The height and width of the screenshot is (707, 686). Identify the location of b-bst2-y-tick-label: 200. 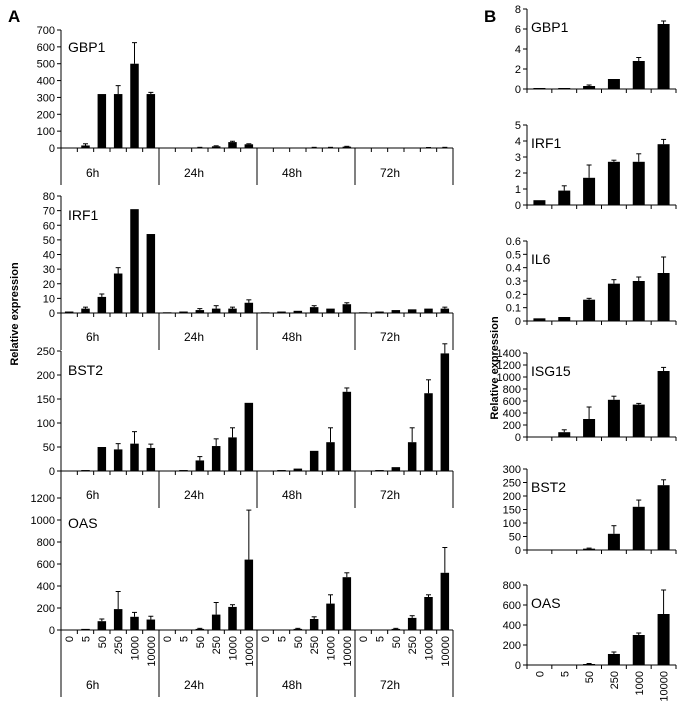
(512, 497).